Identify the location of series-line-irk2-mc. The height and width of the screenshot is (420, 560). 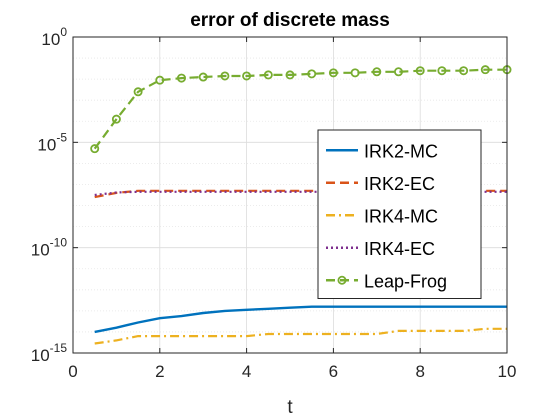
(300, 319).